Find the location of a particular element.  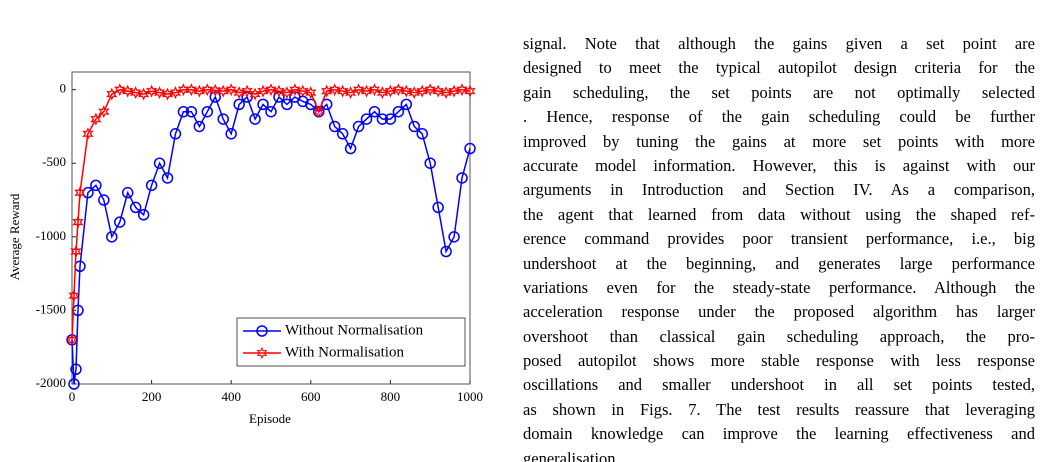

x-tick-label: 200 is located at coordinates (152, 396).